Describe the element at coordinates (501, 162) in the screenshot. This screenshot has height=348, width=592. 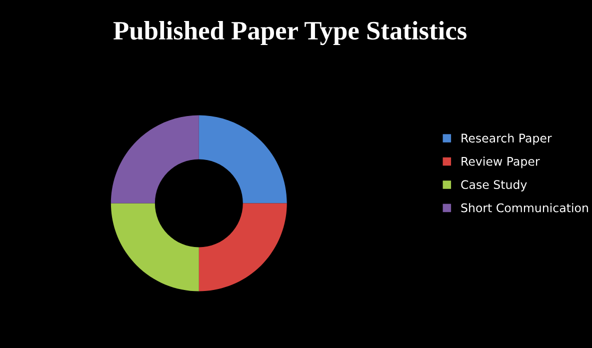
I see `legend-label: Review Paper` at that location.